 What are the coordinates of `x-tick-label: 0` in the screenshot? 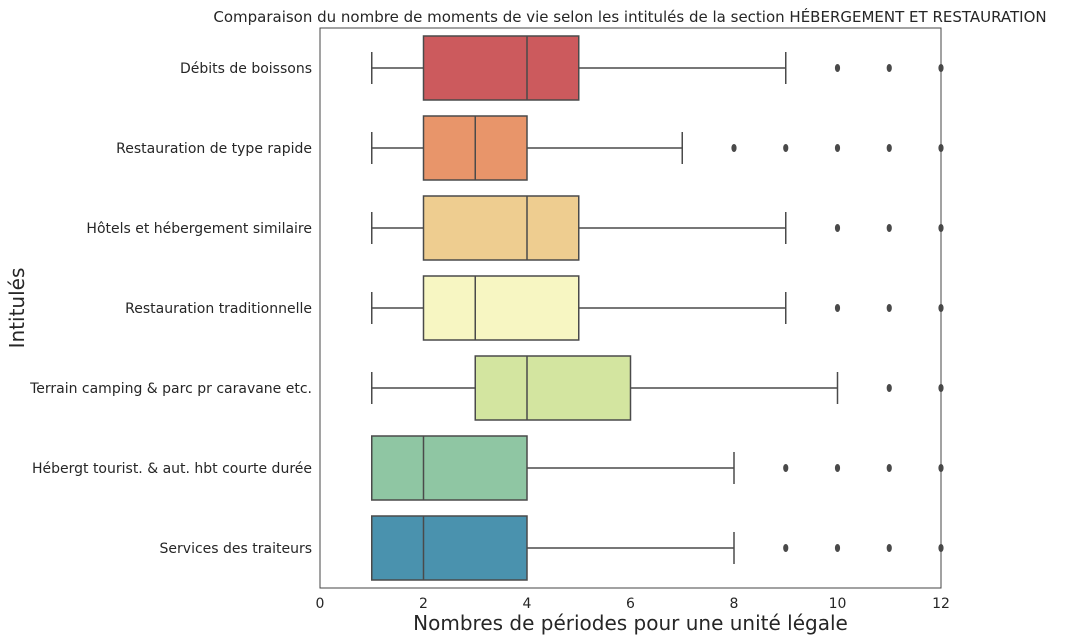 It's located at (320, 604).